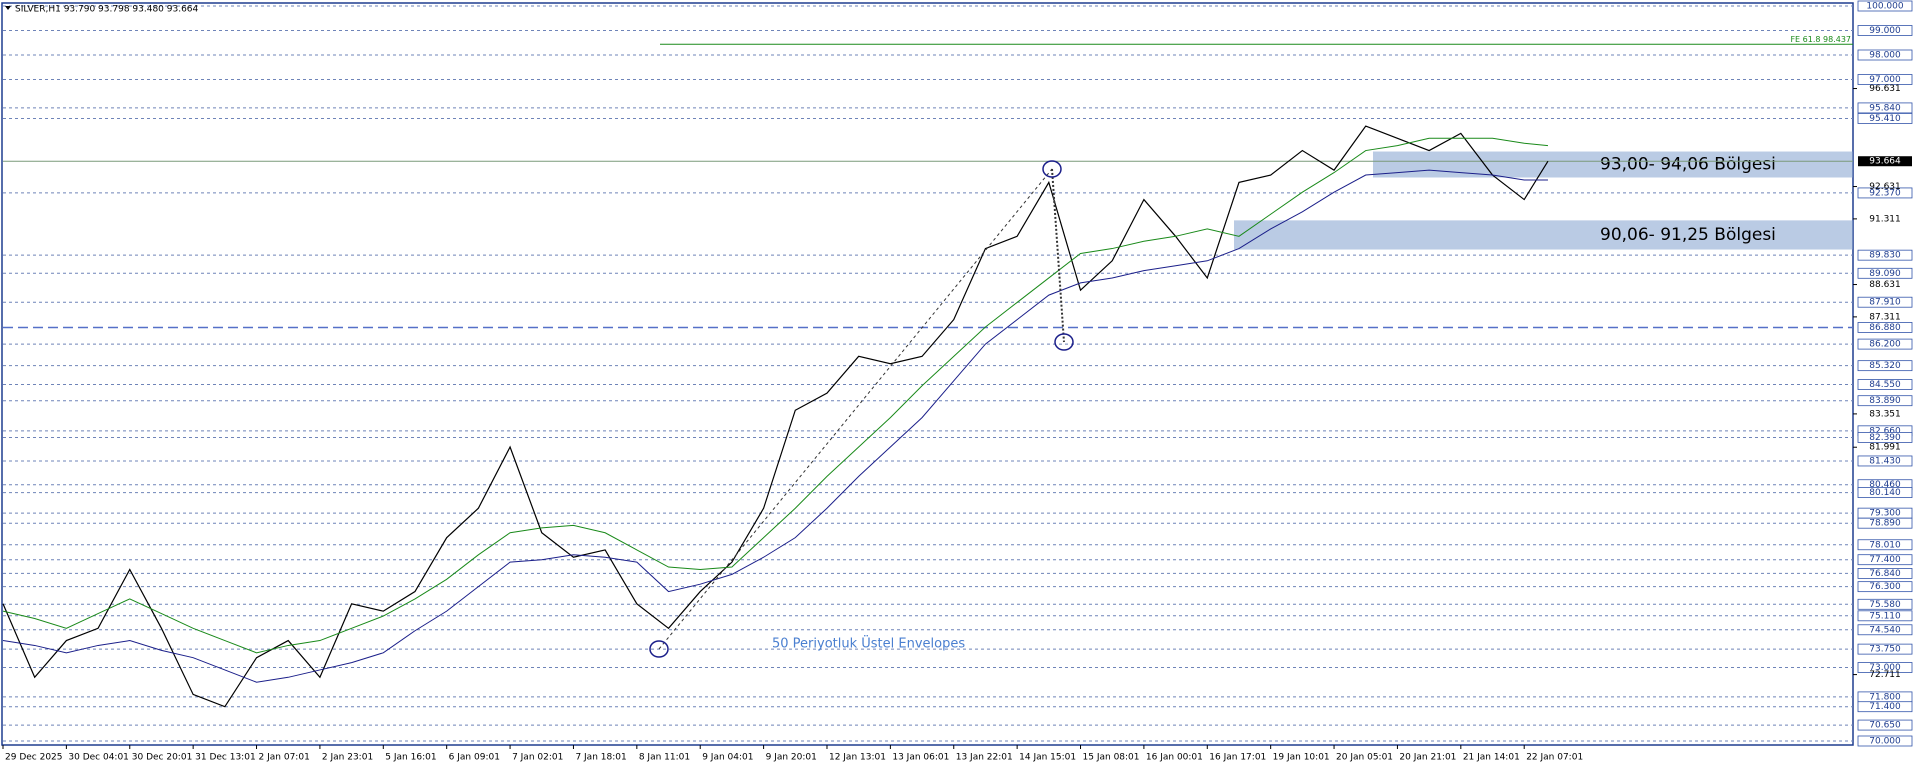 The width and height of the screenshot is (1916, 774). I want to click on zone-label: 93,00- 94,06 Bölgesi, so click(1688, 165).